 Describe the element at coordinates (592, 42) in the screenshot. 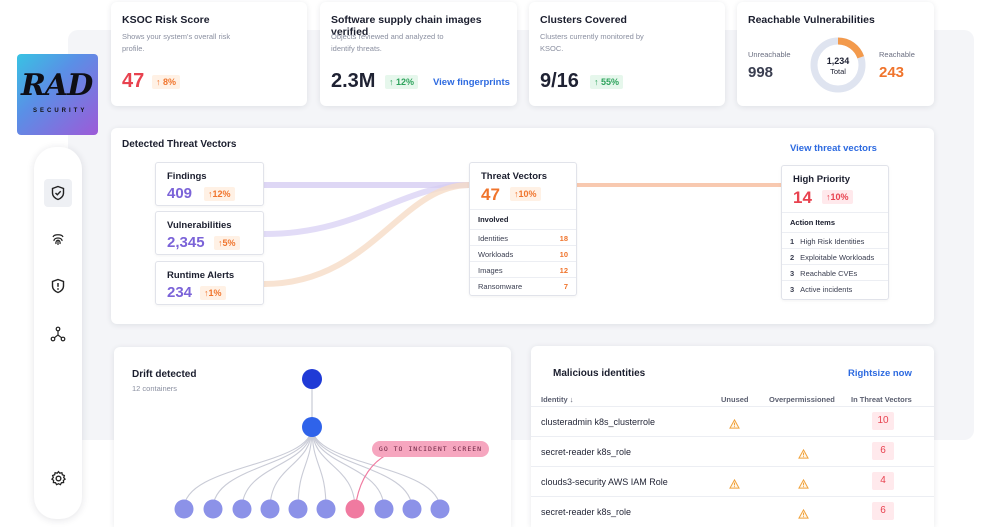

I see `kpi-description: Clusters currently monitored by KSOC.` at that location.